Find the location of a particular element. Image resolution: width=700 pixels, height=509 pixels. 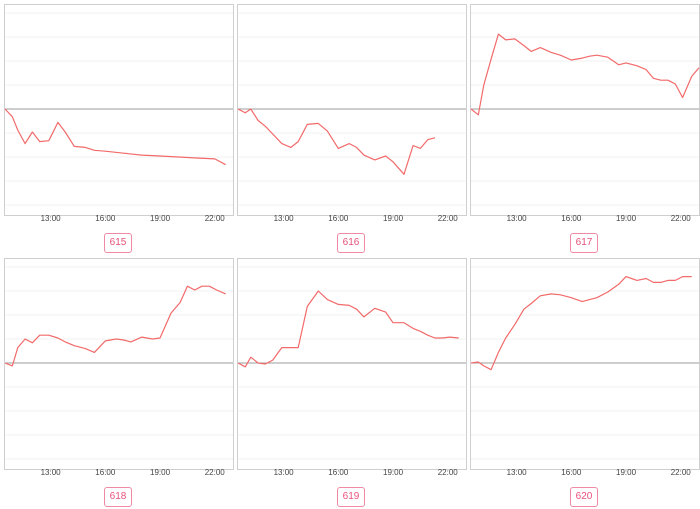

chart-id-badge: 620 is located at coordinates (584, 497).